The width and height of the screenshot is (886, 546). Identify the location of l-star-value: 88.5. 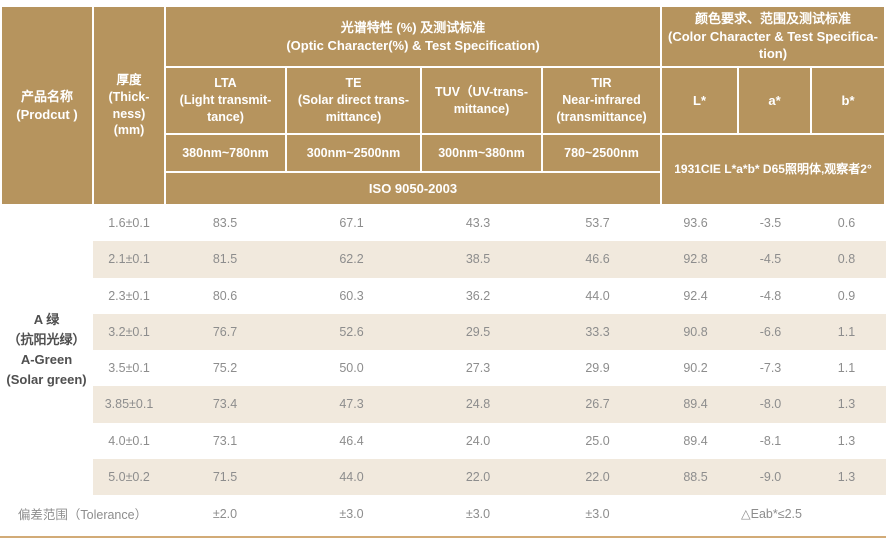
(695, 476).